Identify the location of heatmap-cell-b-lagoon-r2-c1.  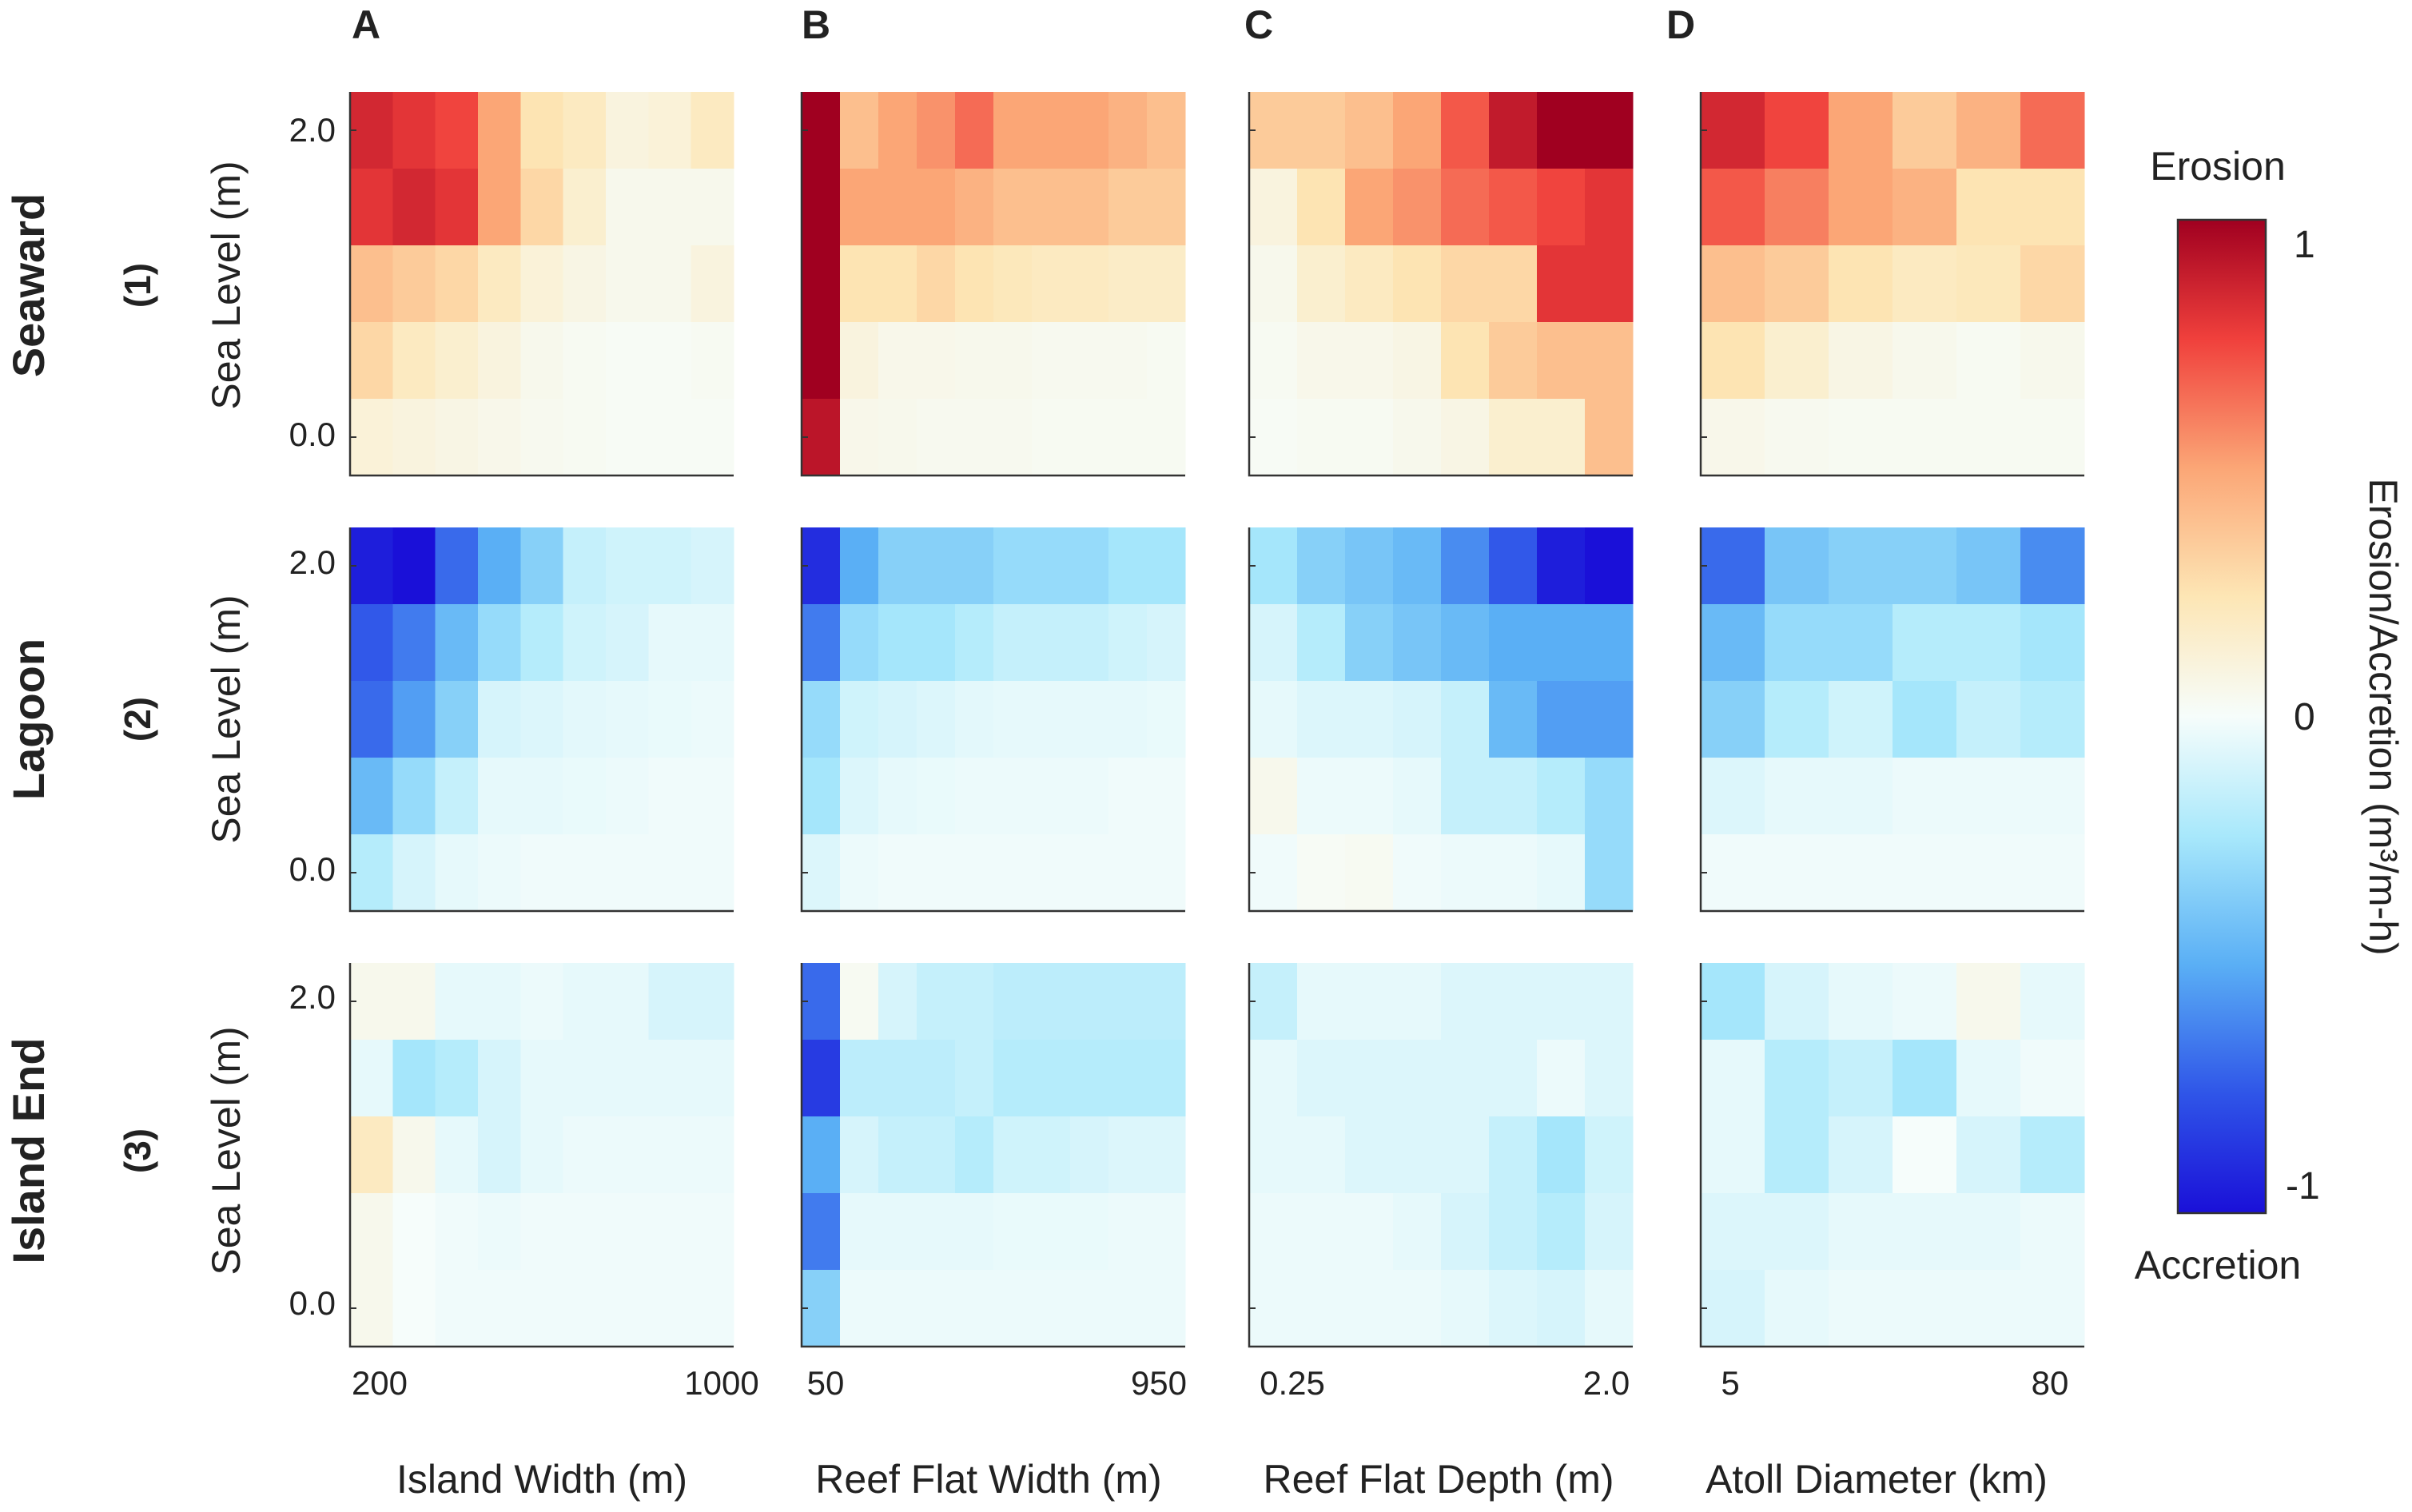
(859, 719).